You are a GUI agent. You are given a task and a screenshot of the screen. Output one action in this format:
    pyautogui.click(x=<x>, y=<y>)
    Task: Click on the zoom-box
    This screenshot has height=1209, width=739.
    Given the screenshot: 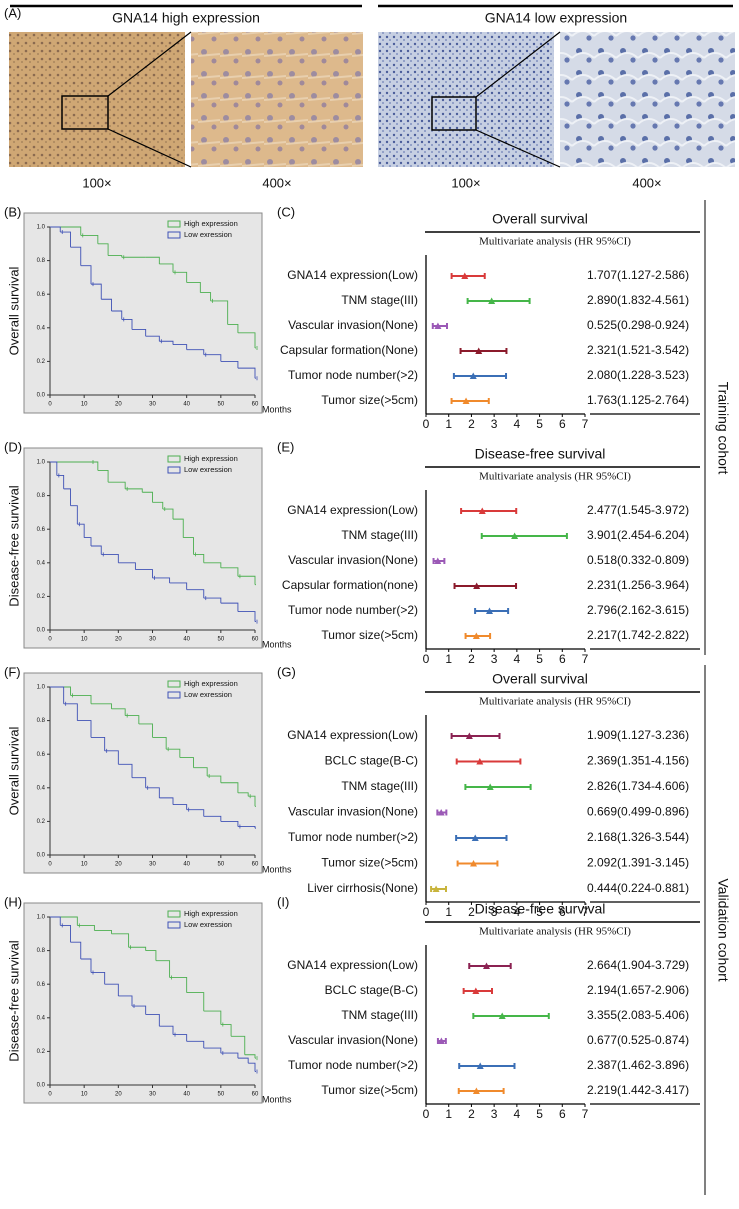 What is the action you would take?
    pyautogui.click(x=85, y=112)
    